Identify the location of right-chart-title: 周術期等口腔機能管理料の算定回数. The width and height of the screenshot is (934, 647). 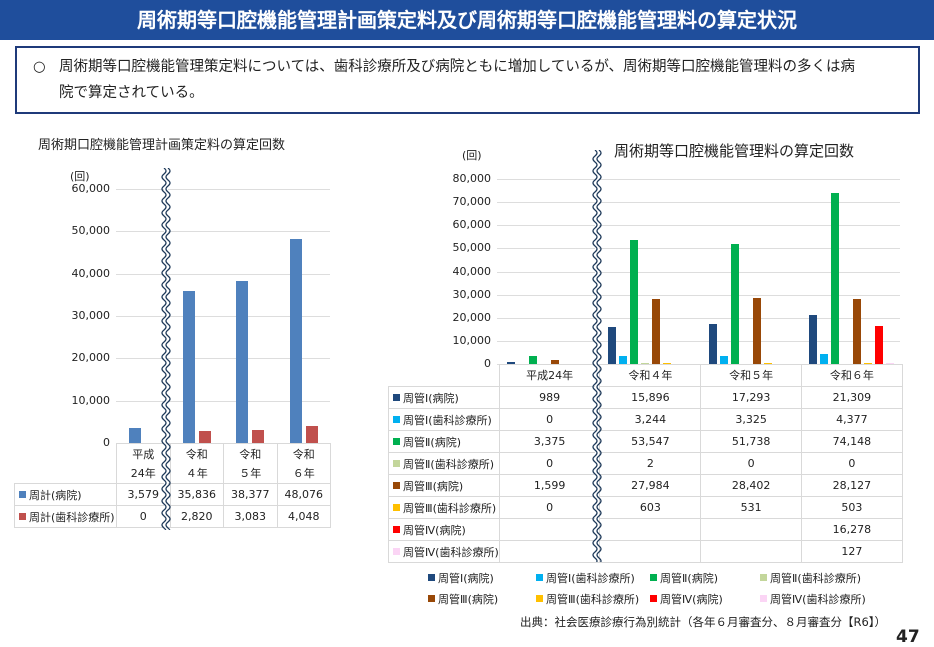
(734, 151).